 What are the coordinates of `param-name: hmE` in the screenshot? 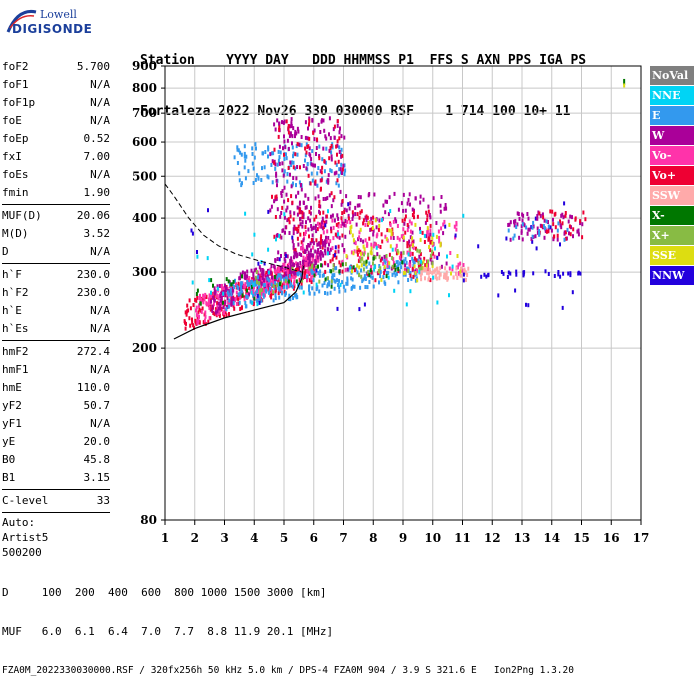 It's located at (12, 387).